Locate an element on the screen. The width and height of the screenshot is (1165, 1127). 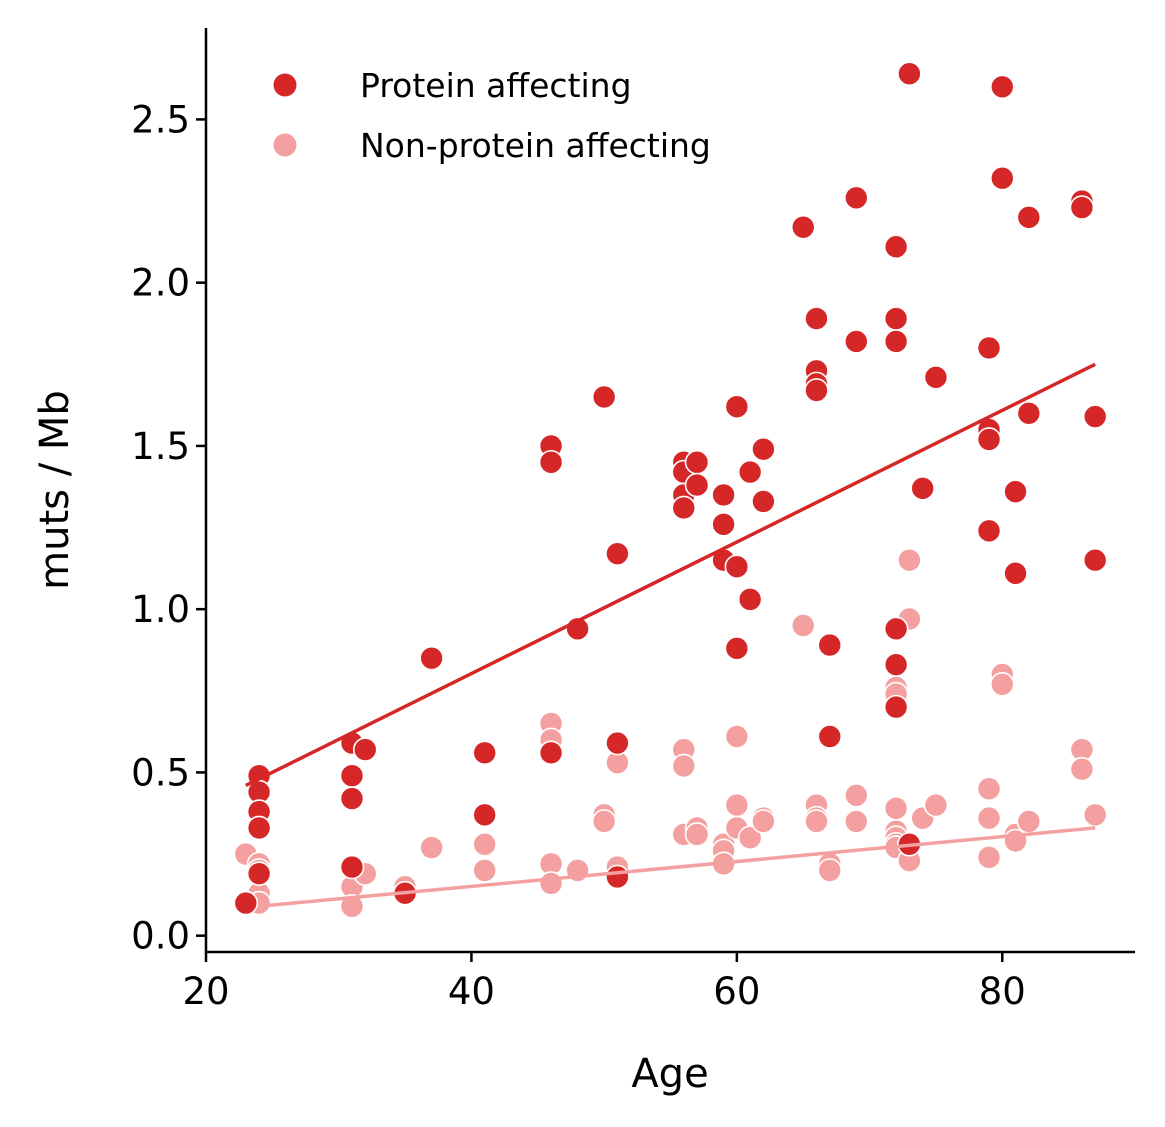
legend-label-non-protein-affecting: Non-protein affecting is located at coordinates (535, 145).